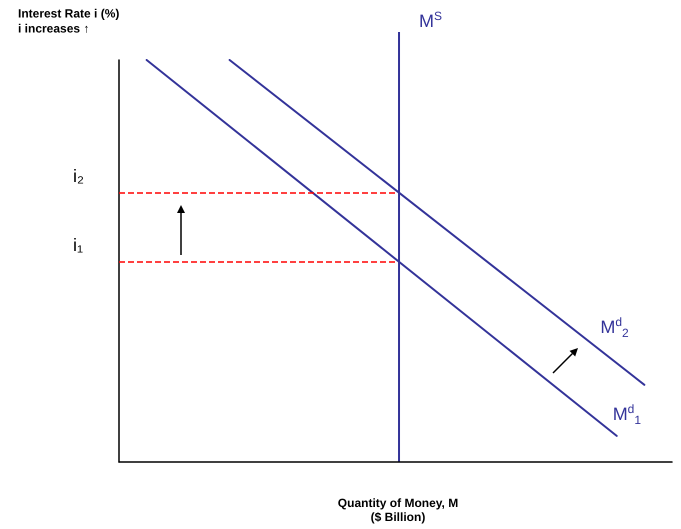 The height and width of the screenshot is (529, 681). I want to click on ref-line-label: i₁, so click(78, 244).